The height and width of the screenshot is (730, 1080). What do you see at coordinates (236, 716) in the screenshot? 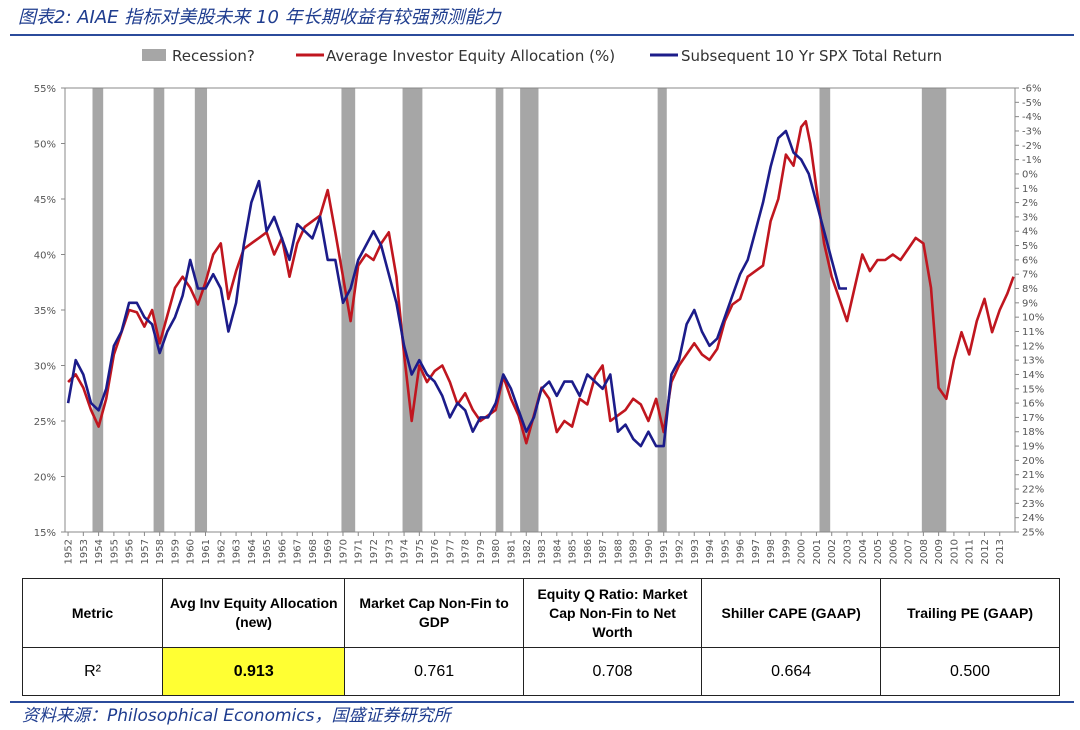
I see `source-note: 资料来源：Philosophical Economics，国盛证券研究所` at bounding box center [236, 716].